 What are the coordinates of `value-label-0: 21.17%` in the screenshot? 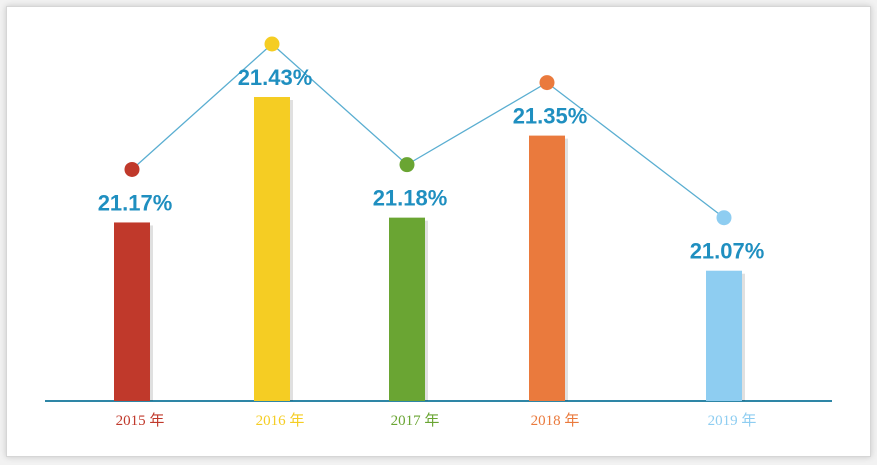 It's located at (135, 202).